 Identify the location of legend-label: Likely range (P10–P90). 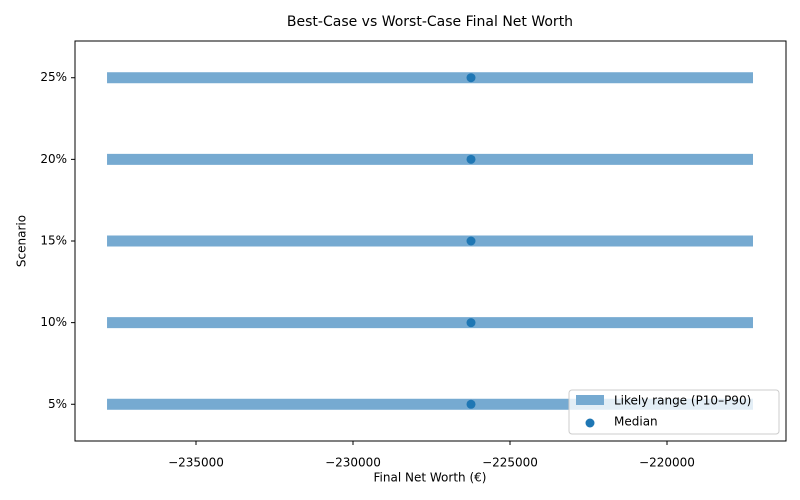
(682, 401).